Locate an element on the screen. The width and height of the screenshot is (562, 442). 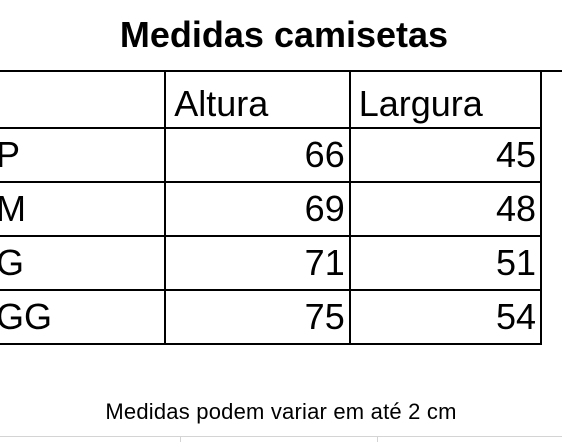
table-row: P 66 45 is located at coordinates (271, 155).